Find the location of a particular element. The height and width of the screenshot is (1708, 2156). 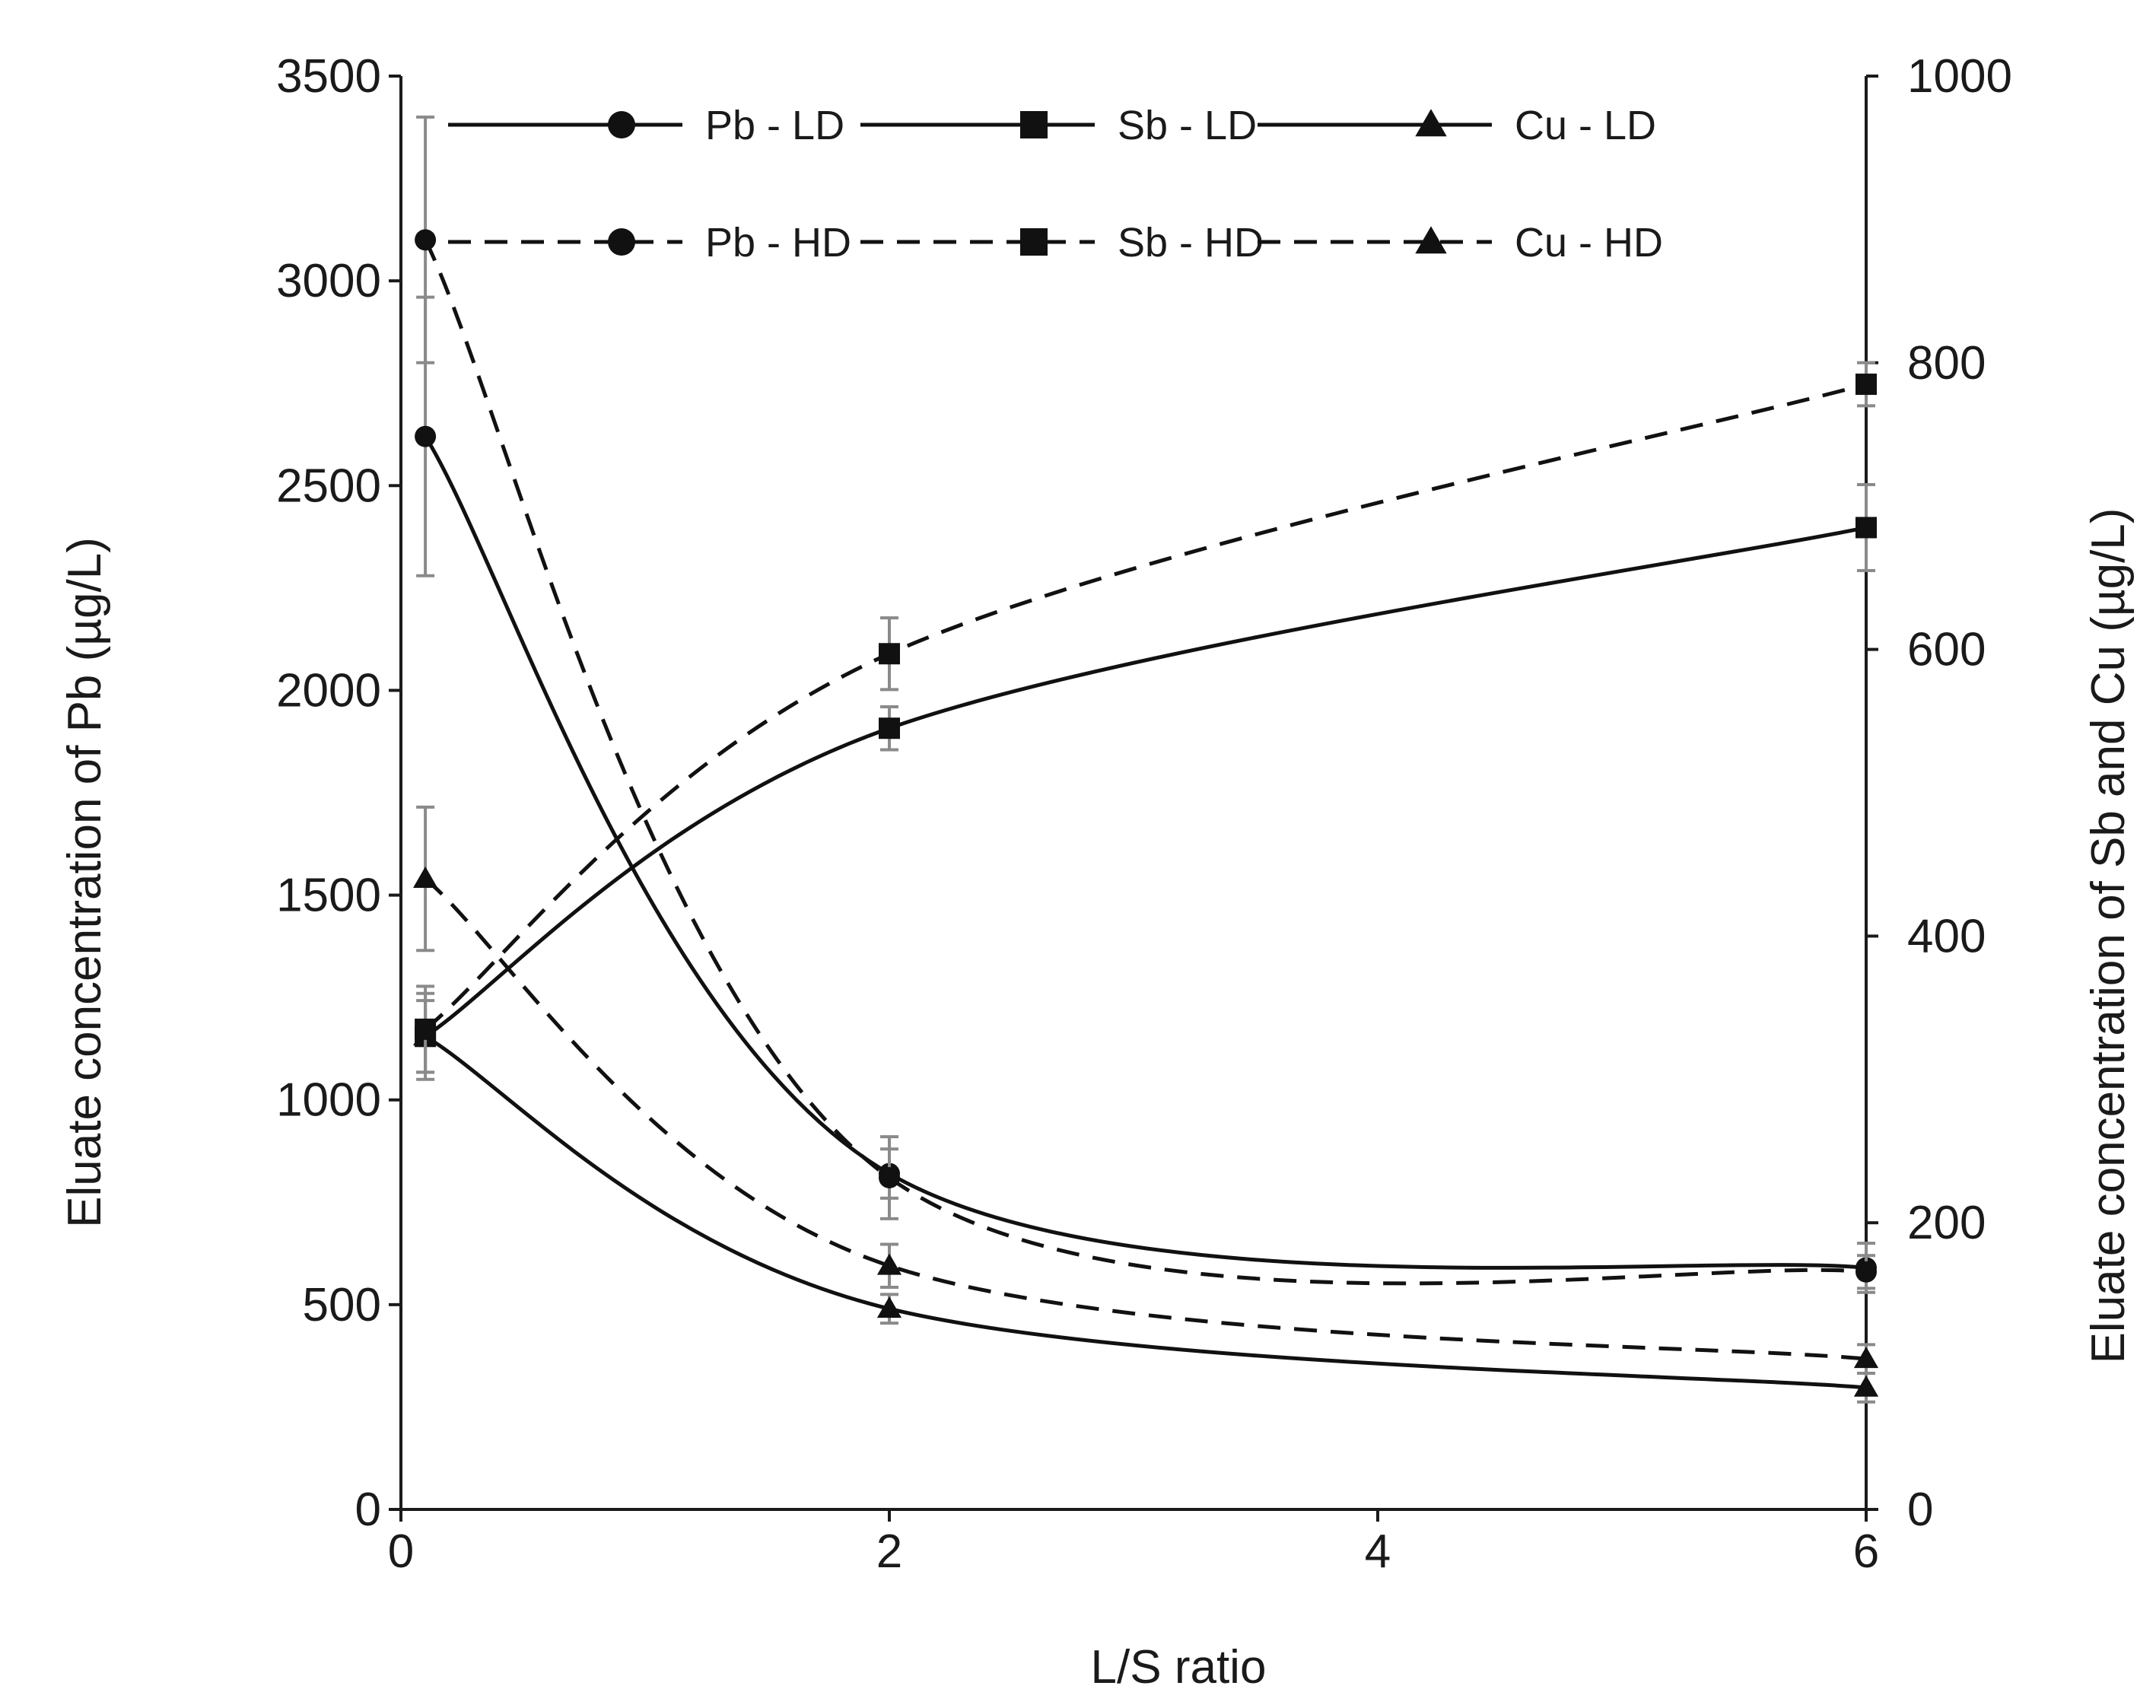

legend-item-sb-hd: Sb - HD is located at coordinates (1062, 243).